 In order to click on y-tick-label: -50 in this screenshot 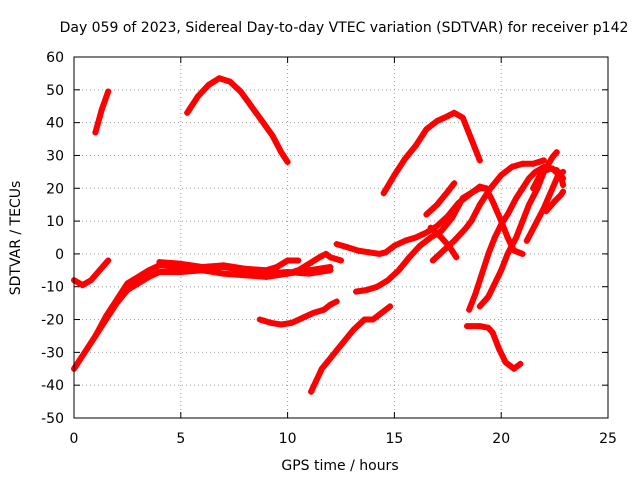, I will do `click(52, 419)`.